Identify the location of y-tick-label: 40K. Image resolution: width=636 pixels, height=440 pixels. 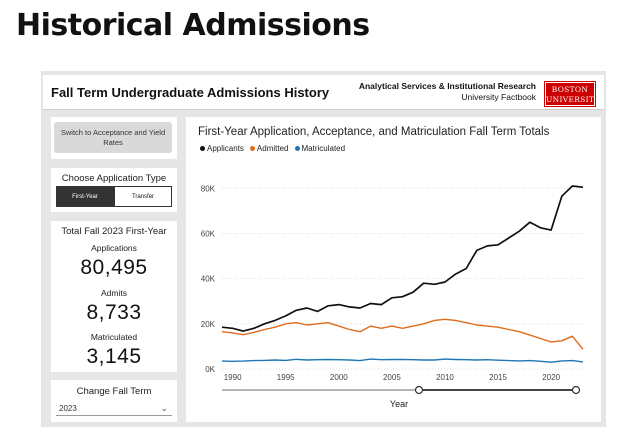
(208, 279).